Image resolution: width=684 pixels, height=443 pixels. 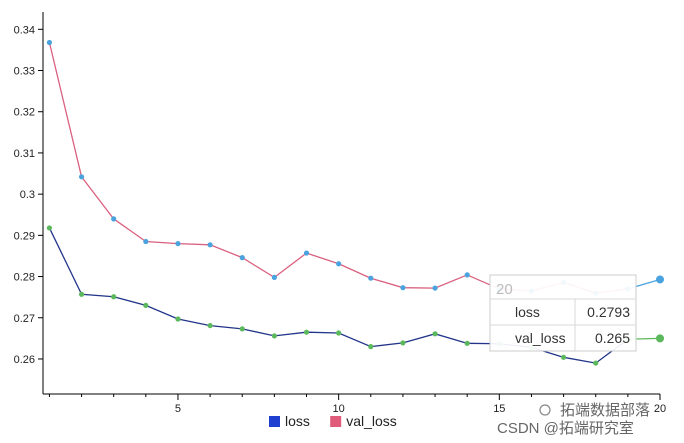 I want to click on watermark-logo-icon, so click(x=545, y=410).